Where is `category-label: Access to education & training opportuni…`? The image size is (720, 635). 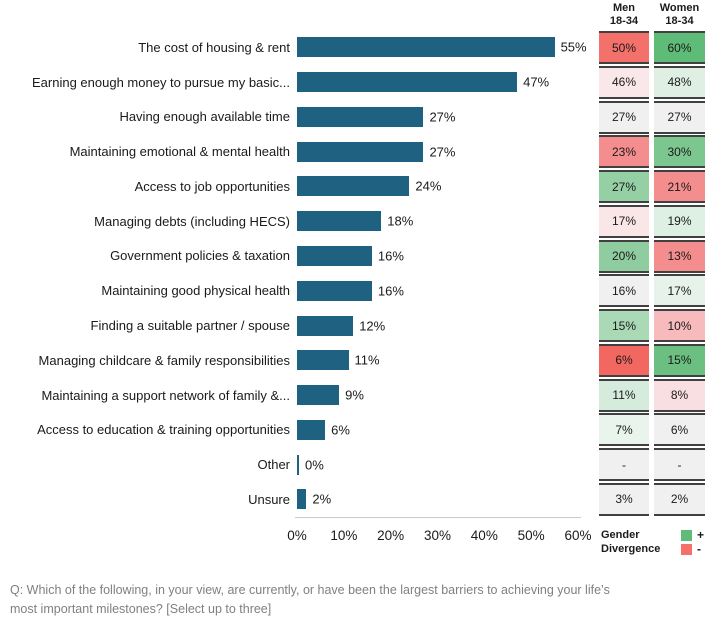 category-label: Access to education & training opportuni… is located at coordinates (163, 430).